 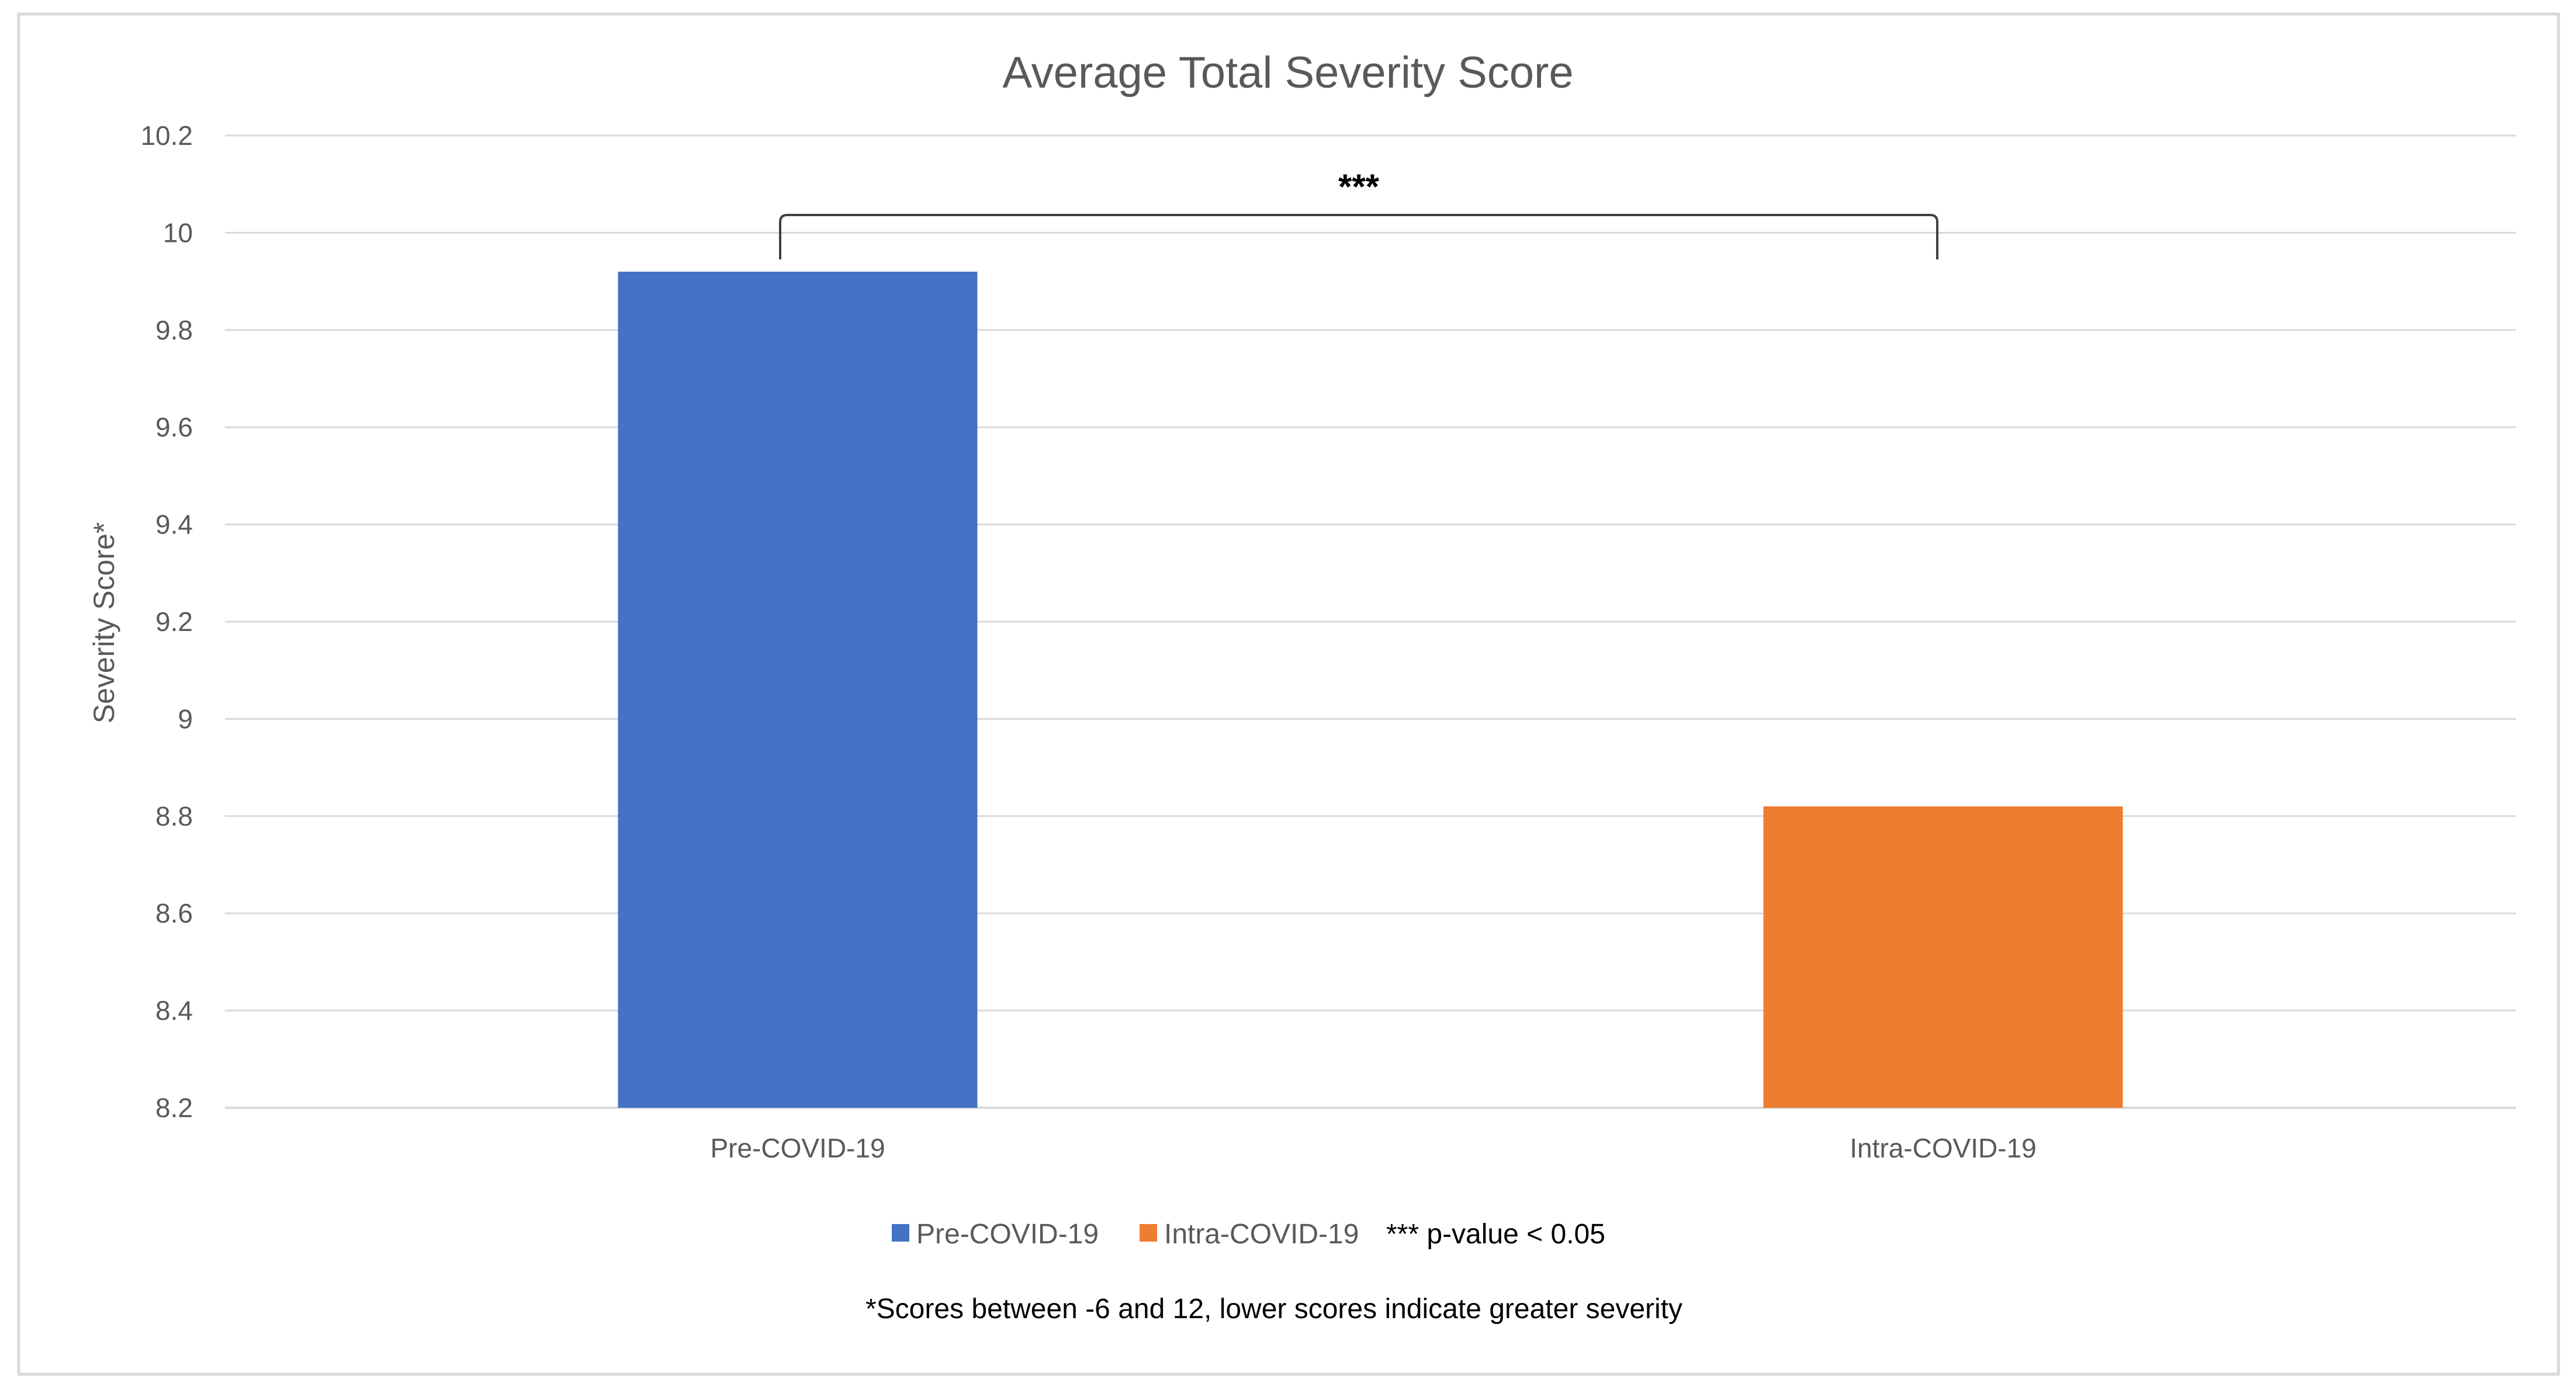 What do you see at coordinates (185, 719) in the screenshot?
I see `y-tick-label: 9` at bounding box center [185, 719].